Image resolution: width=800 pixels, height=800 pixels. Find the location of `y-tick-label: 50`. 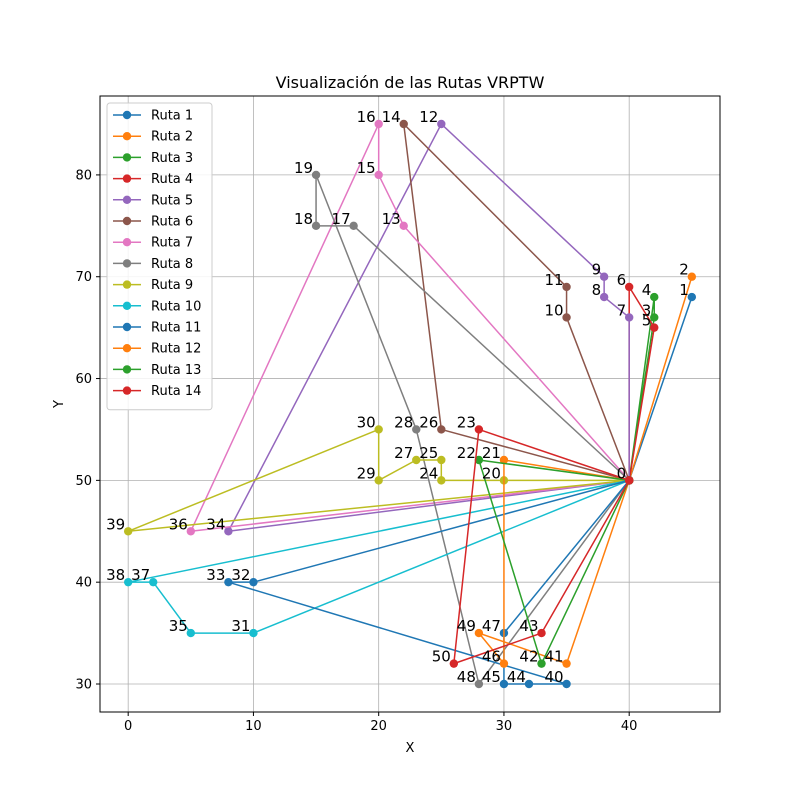

y-tick-label: 50 is located at coordinates (83, 481).